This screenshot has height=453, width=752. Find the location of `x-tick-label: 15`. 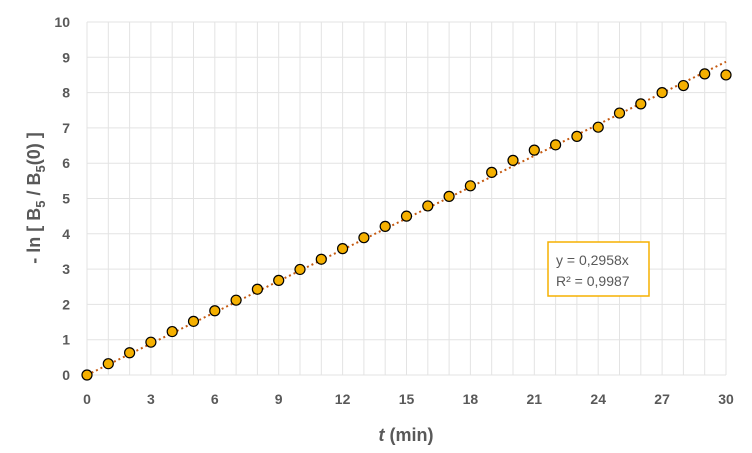

x-tick-label: 15 is located at coordinates (407, 399).